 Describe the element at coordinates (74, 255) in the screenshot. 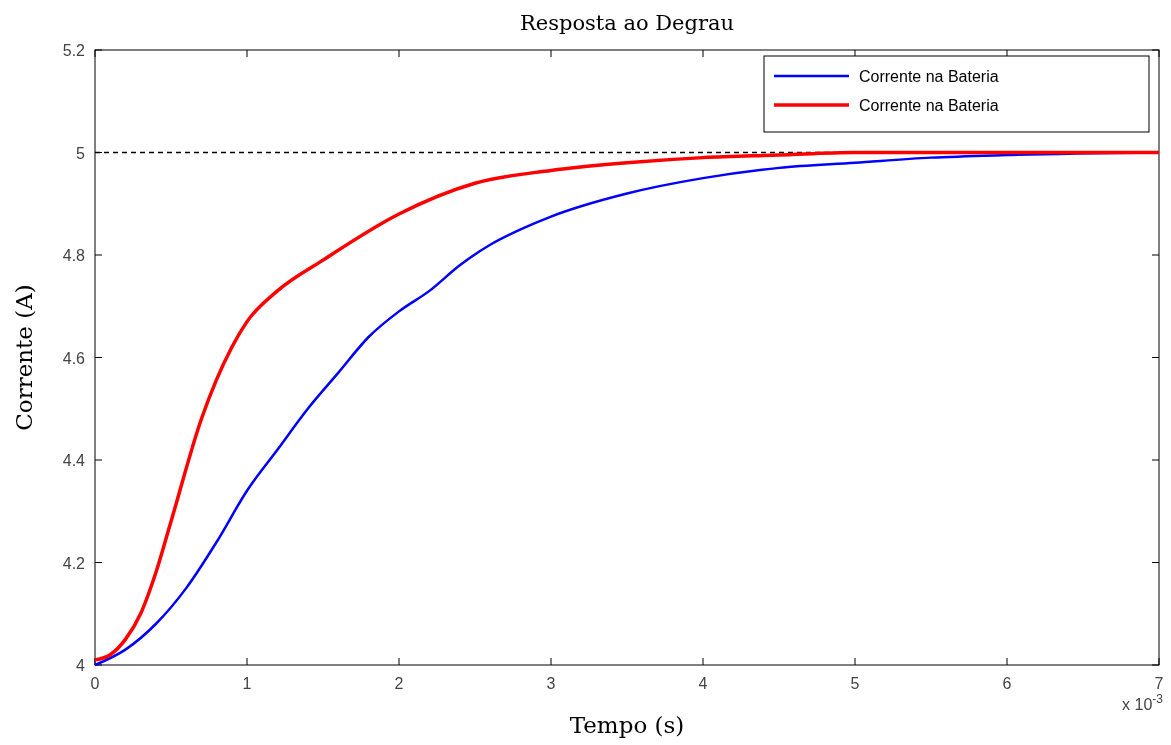

I see `y-tick-label: 4.8` at that location.